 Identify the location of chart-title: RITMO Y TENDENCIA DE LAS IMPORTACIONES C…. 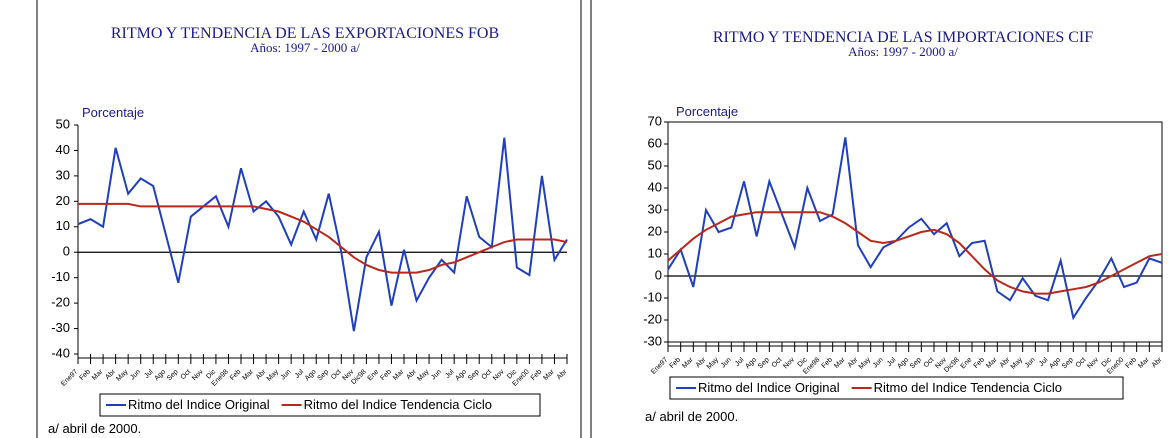
(903, 37).